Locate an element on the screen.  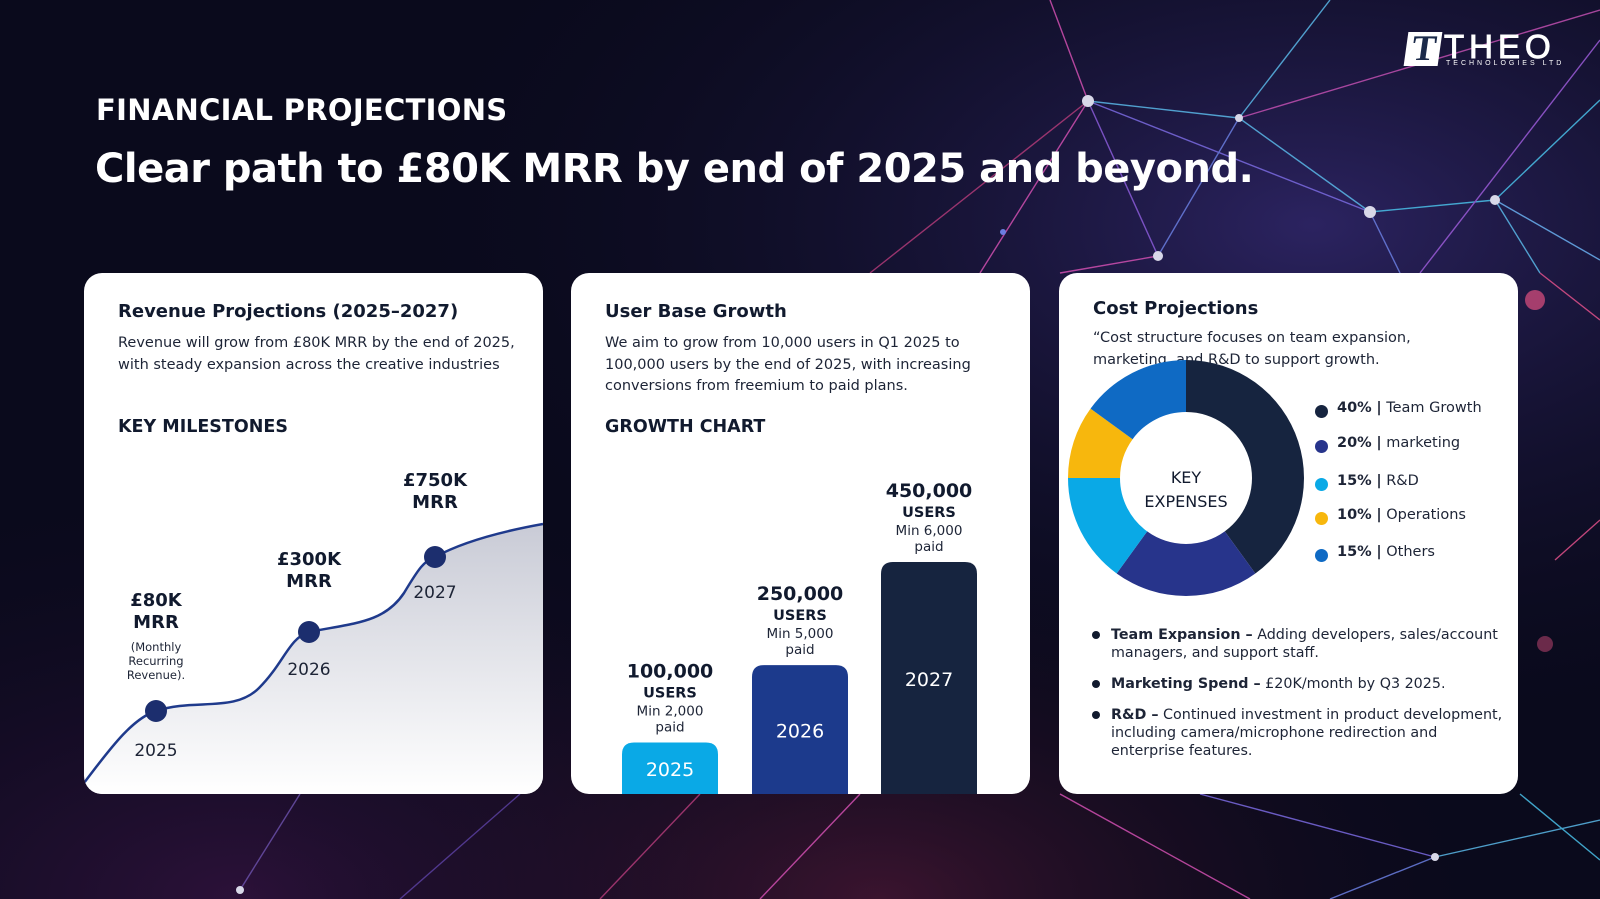
milestone-point-2026 is located at coordinates (309, 632).